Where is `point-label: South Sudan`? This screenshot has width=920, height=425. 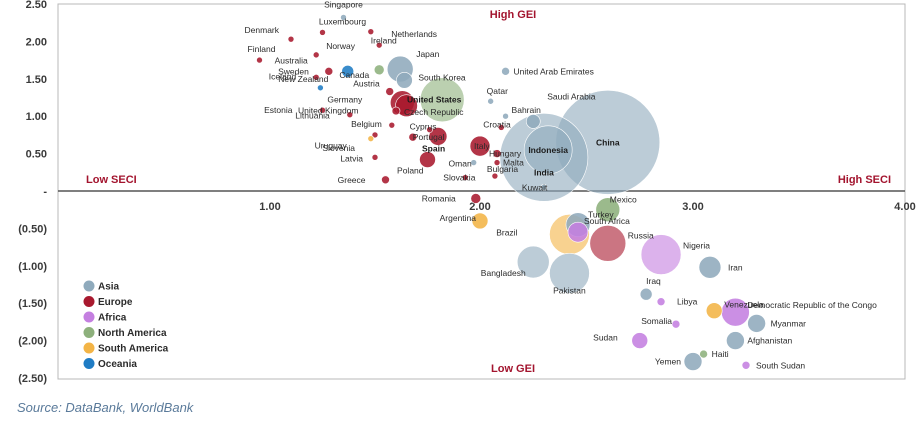 point-label: South Sudan is located at coordinates (780, 365).